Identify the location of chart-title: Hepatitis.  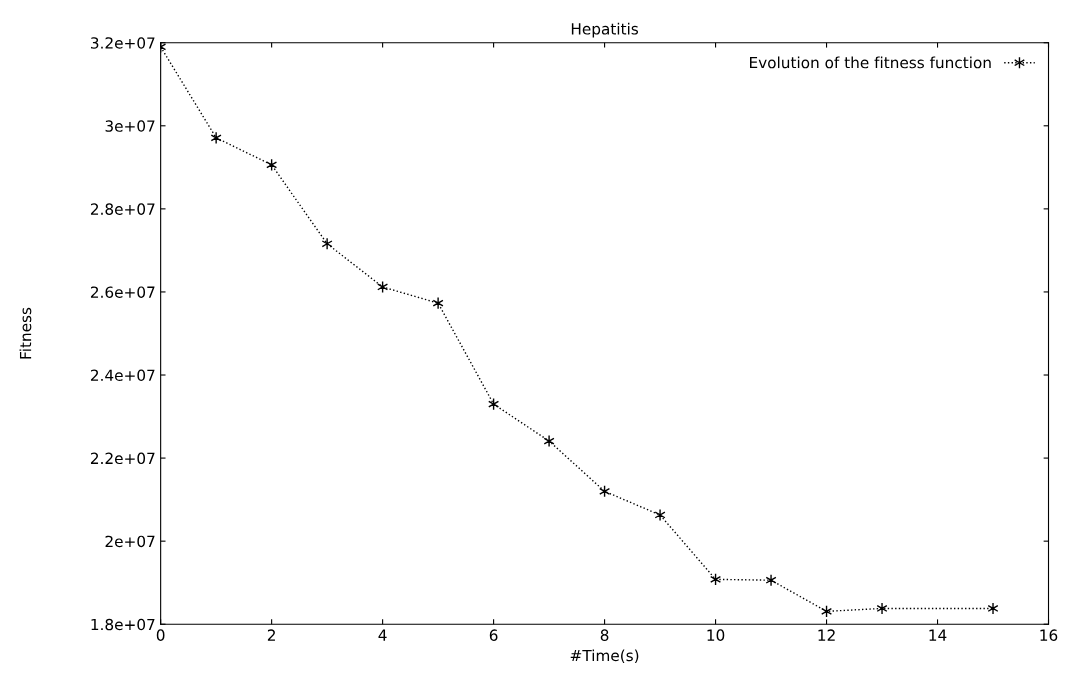
(605, 30).